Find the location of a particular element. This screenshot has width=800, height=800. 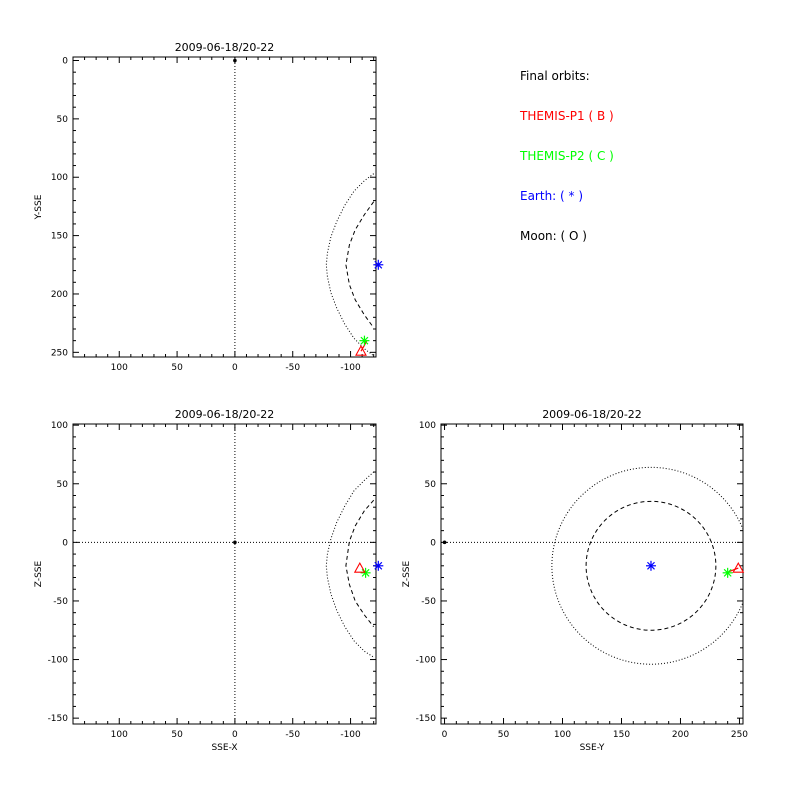

x-tick-label: 200 is located at coordinates (680, 735).